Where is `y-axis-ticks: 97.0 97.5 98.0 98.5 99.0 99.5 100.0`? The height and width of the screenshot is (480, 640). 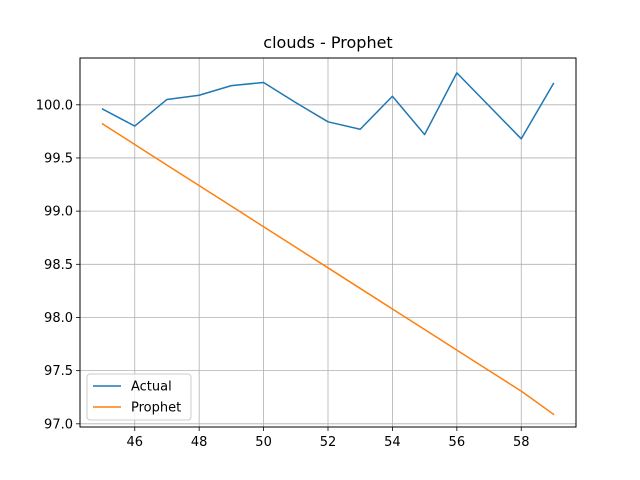 y-axis-ticks: 97.0 97.5 98.0 98.5 99.0 99.5 100.0 is located at coordinates (58, 265).